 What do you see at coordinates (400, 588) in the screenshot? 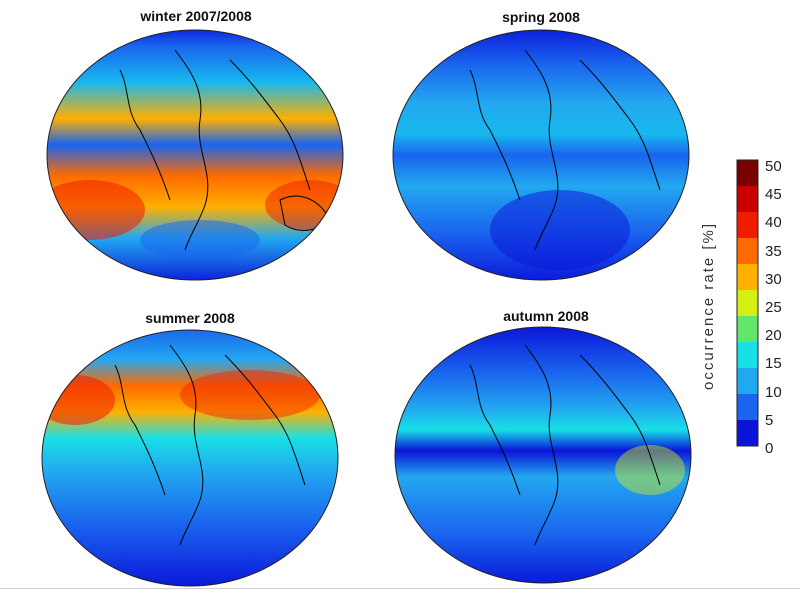
I see `window-bottom-divider` at bounding box center [400, 588].